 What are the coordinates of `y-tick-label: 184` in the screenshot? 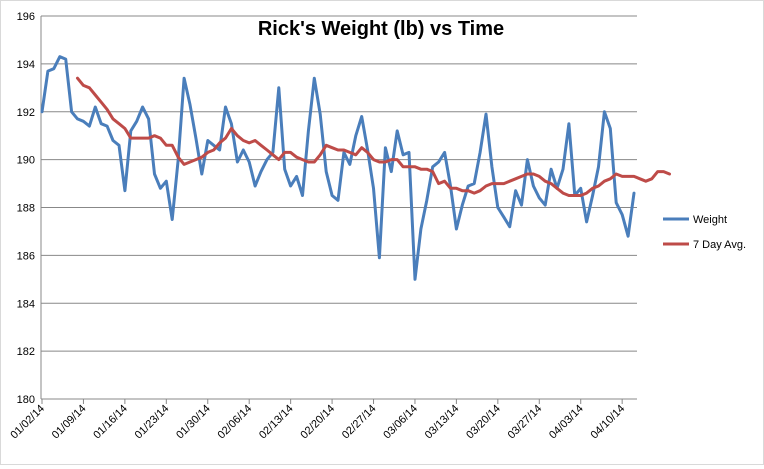 It's located at (26, 304).